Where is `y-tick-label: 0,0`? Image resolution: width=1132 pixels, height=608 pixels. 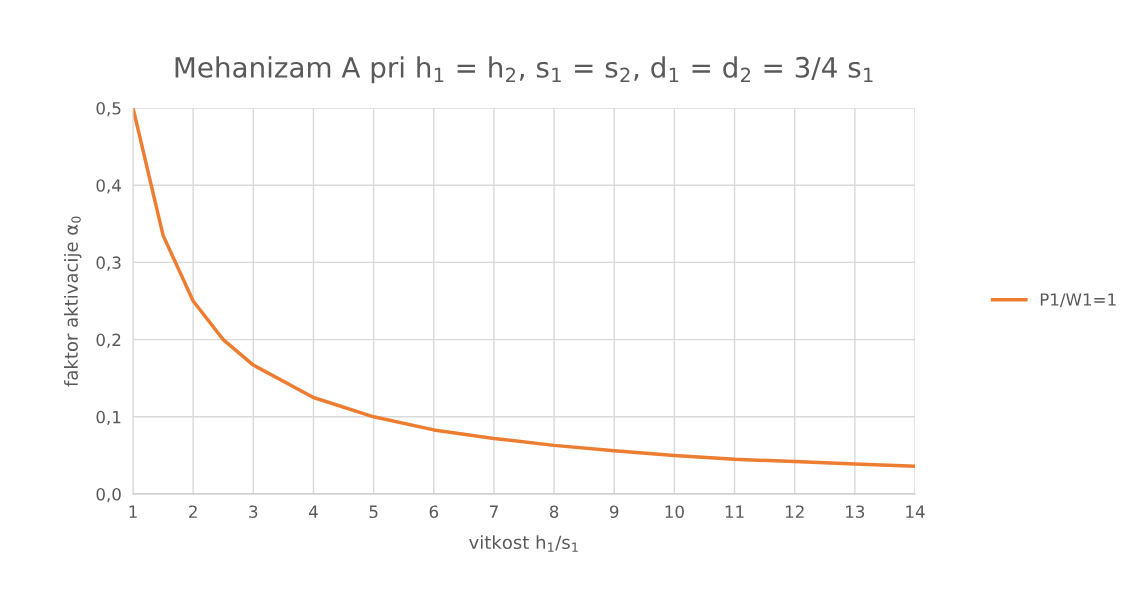 y-tick-label: 0,0 is located at coordinates (108, 495).